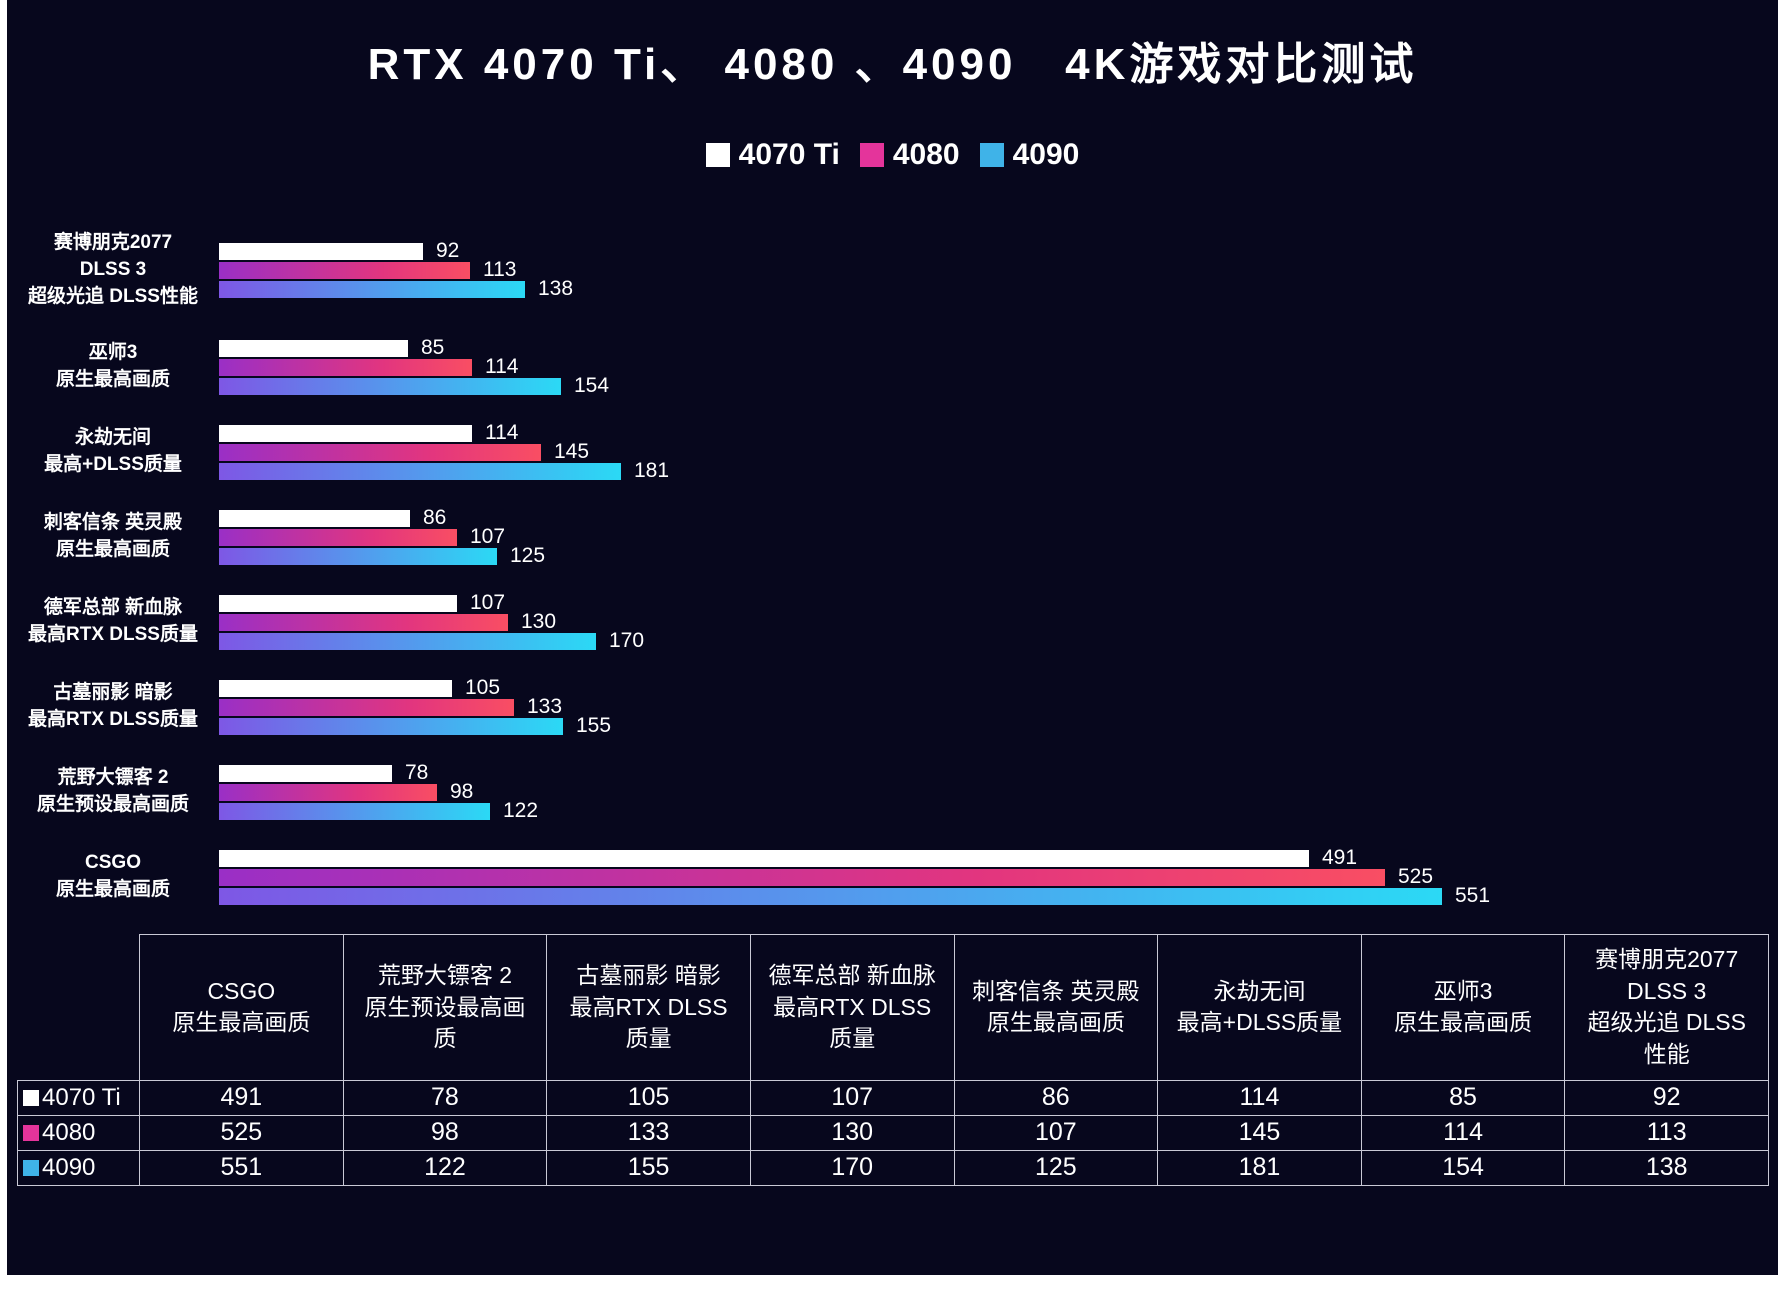 The height and width of the screenshot is (1289, 1778). Describe the element at coordinates (998, 811) in the screenshot. I see `bar-row: 122` at that location.